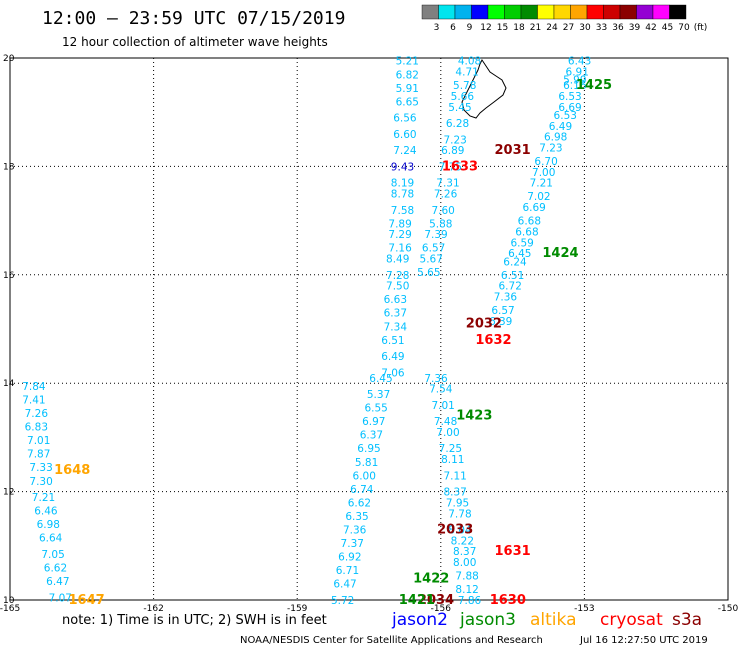 The image size is (740, 650). Describe the element at coordinates (40, 468) in the screenshot. I see `wave-height-value: 7.33` at that location.